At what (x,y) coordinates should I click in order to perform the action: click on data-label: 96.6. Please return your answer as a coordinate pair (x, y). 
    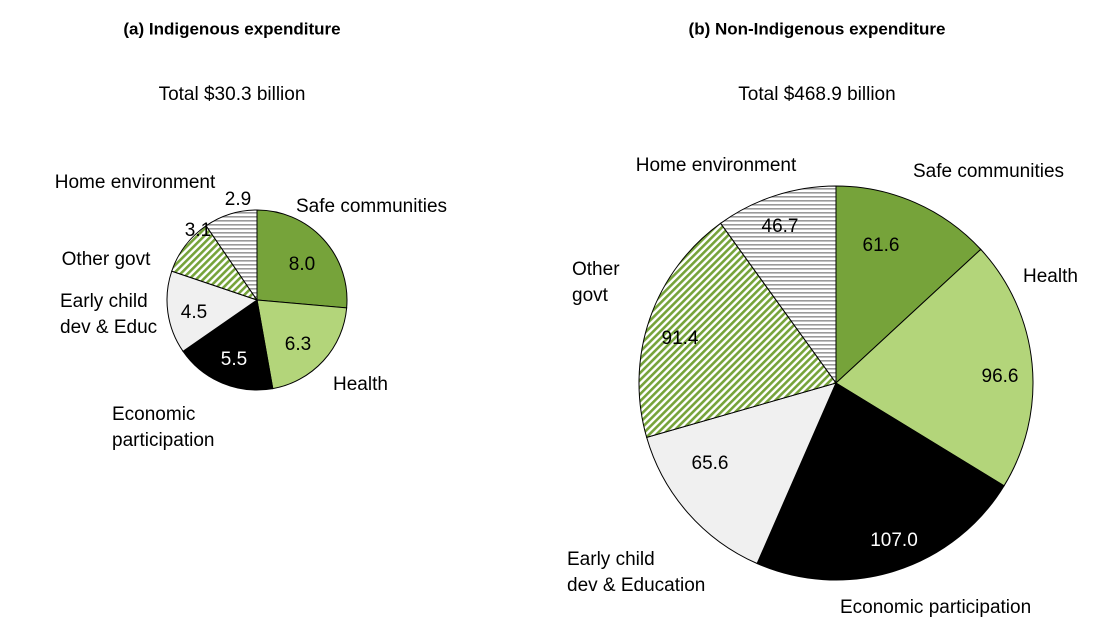
    Looking at the image, I should click on (1000, 376).